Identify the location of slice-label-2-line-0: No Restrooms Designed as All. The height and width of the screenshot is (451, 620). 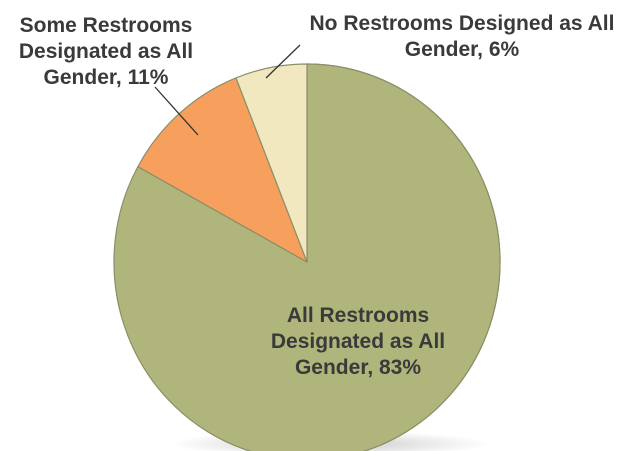
(462, 23).